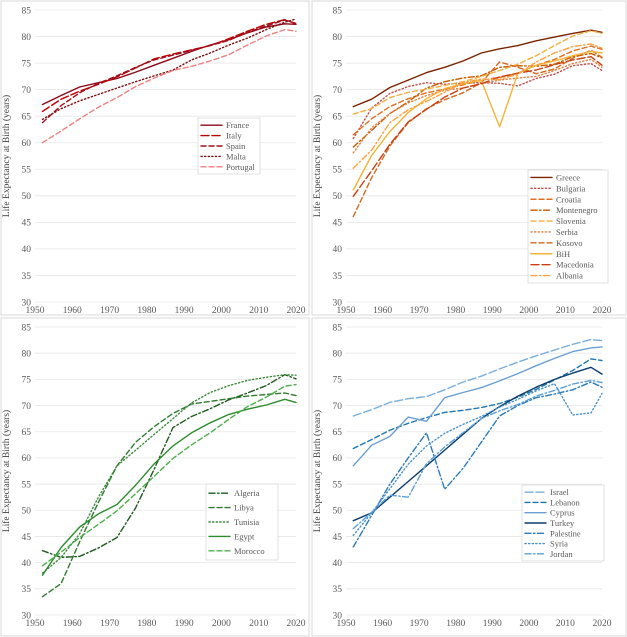 The image size is (627, 637). I want to click on series-line-lebanon, so click(477, 404).